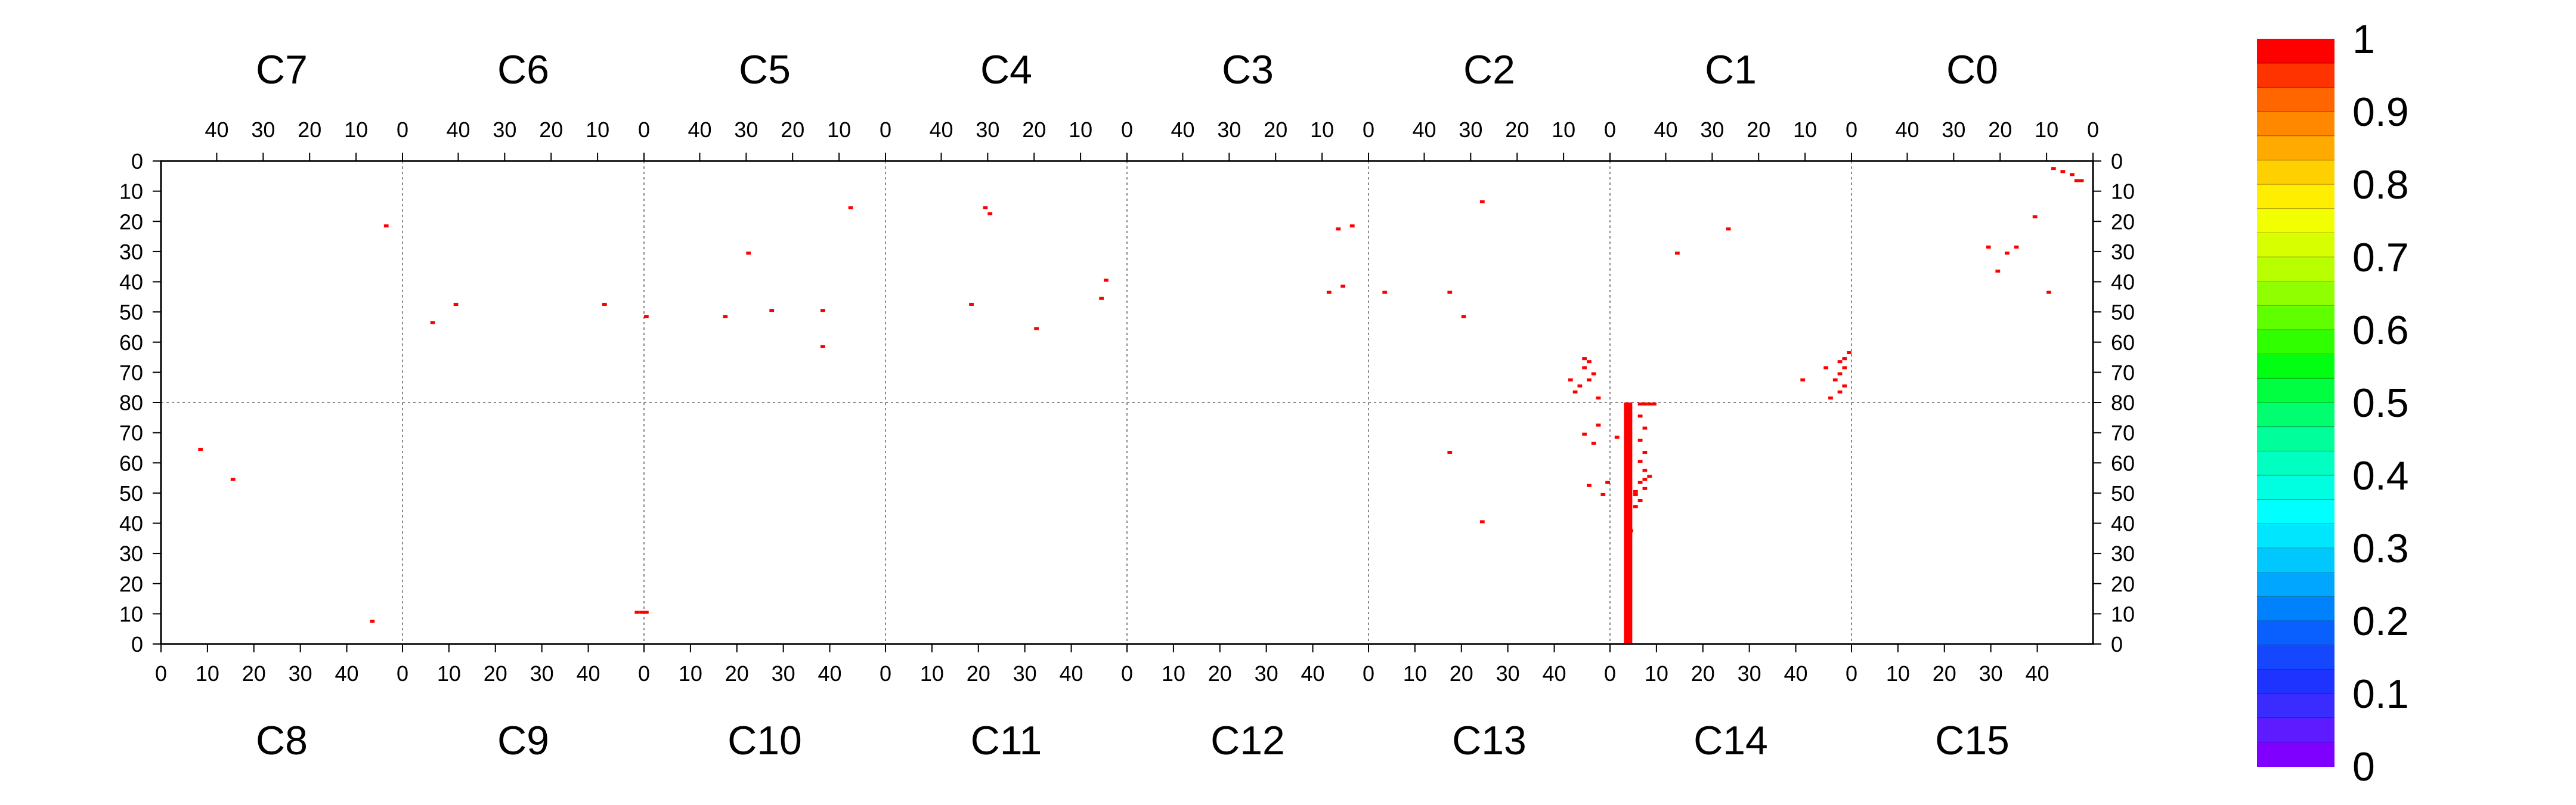 The height and width of the screenshot is (805, 2576). I want to click on row-tick-label-left: 40, so click(131, 282).